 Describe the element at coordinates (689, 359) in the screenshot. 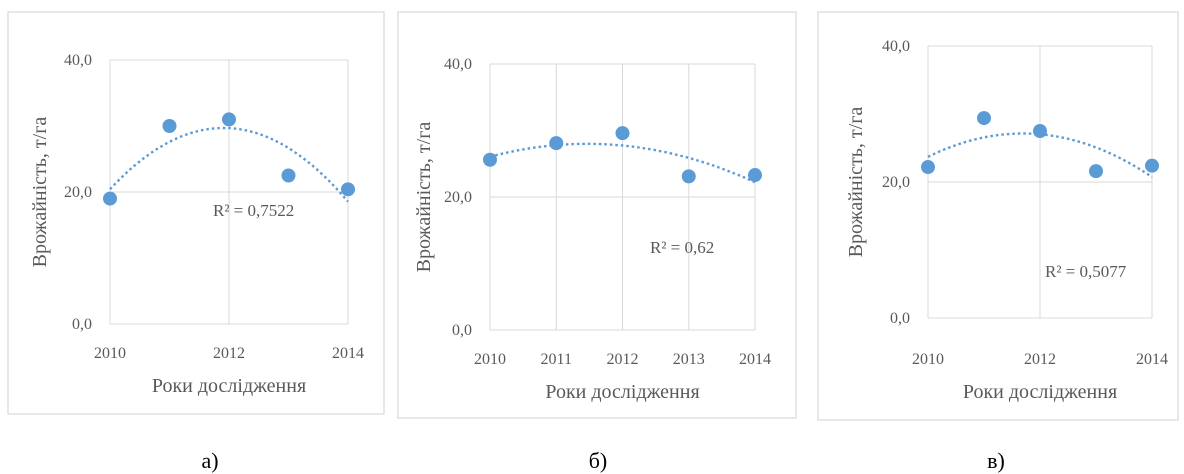

I see `x-tick-label: 2013` at that location.